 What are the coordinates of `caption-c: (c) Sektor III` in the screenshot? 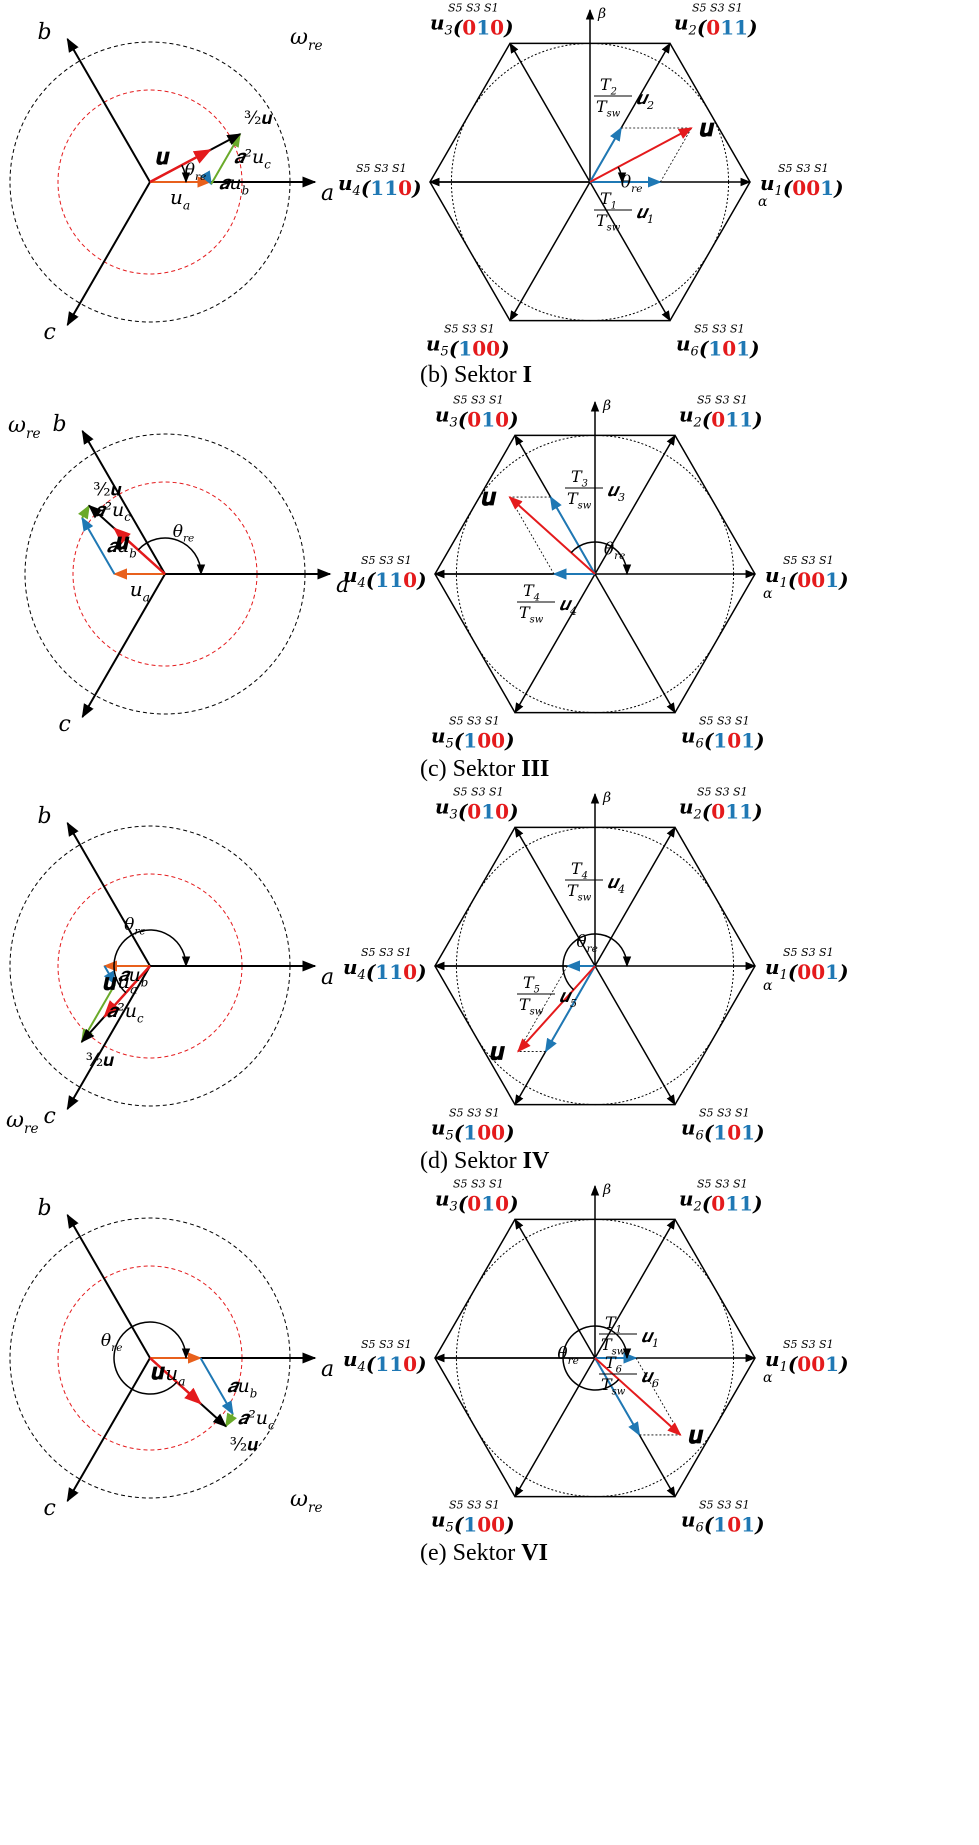 It's located at (484, 769).